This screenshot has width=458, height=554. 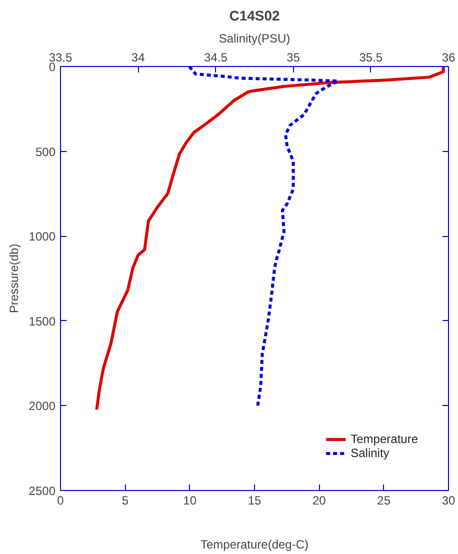 I want to click on x2-tick-label: 36, so click(x=449, y=57).